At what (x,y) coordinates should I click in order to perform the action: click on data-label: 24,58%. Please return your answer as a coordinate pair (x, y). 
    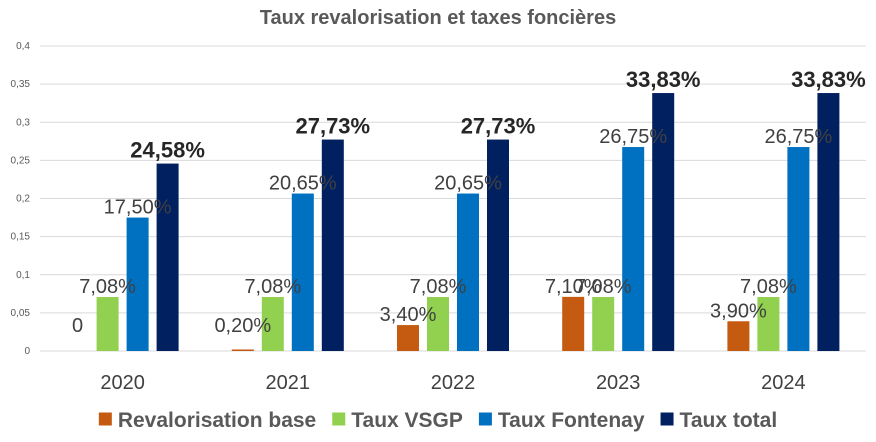
    Looking at the image, I should click on (167, 150).